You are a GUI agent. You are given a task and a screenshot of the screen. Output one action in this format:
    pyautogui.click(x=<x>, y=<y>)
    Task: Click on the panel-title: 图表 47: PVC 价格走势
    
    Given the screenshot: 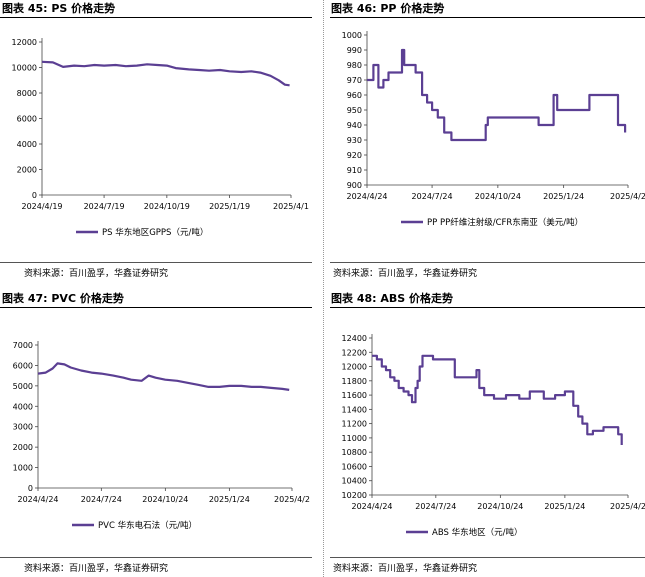 What is the action you would take?
    pyautogui.click(x=63, y=298)
    